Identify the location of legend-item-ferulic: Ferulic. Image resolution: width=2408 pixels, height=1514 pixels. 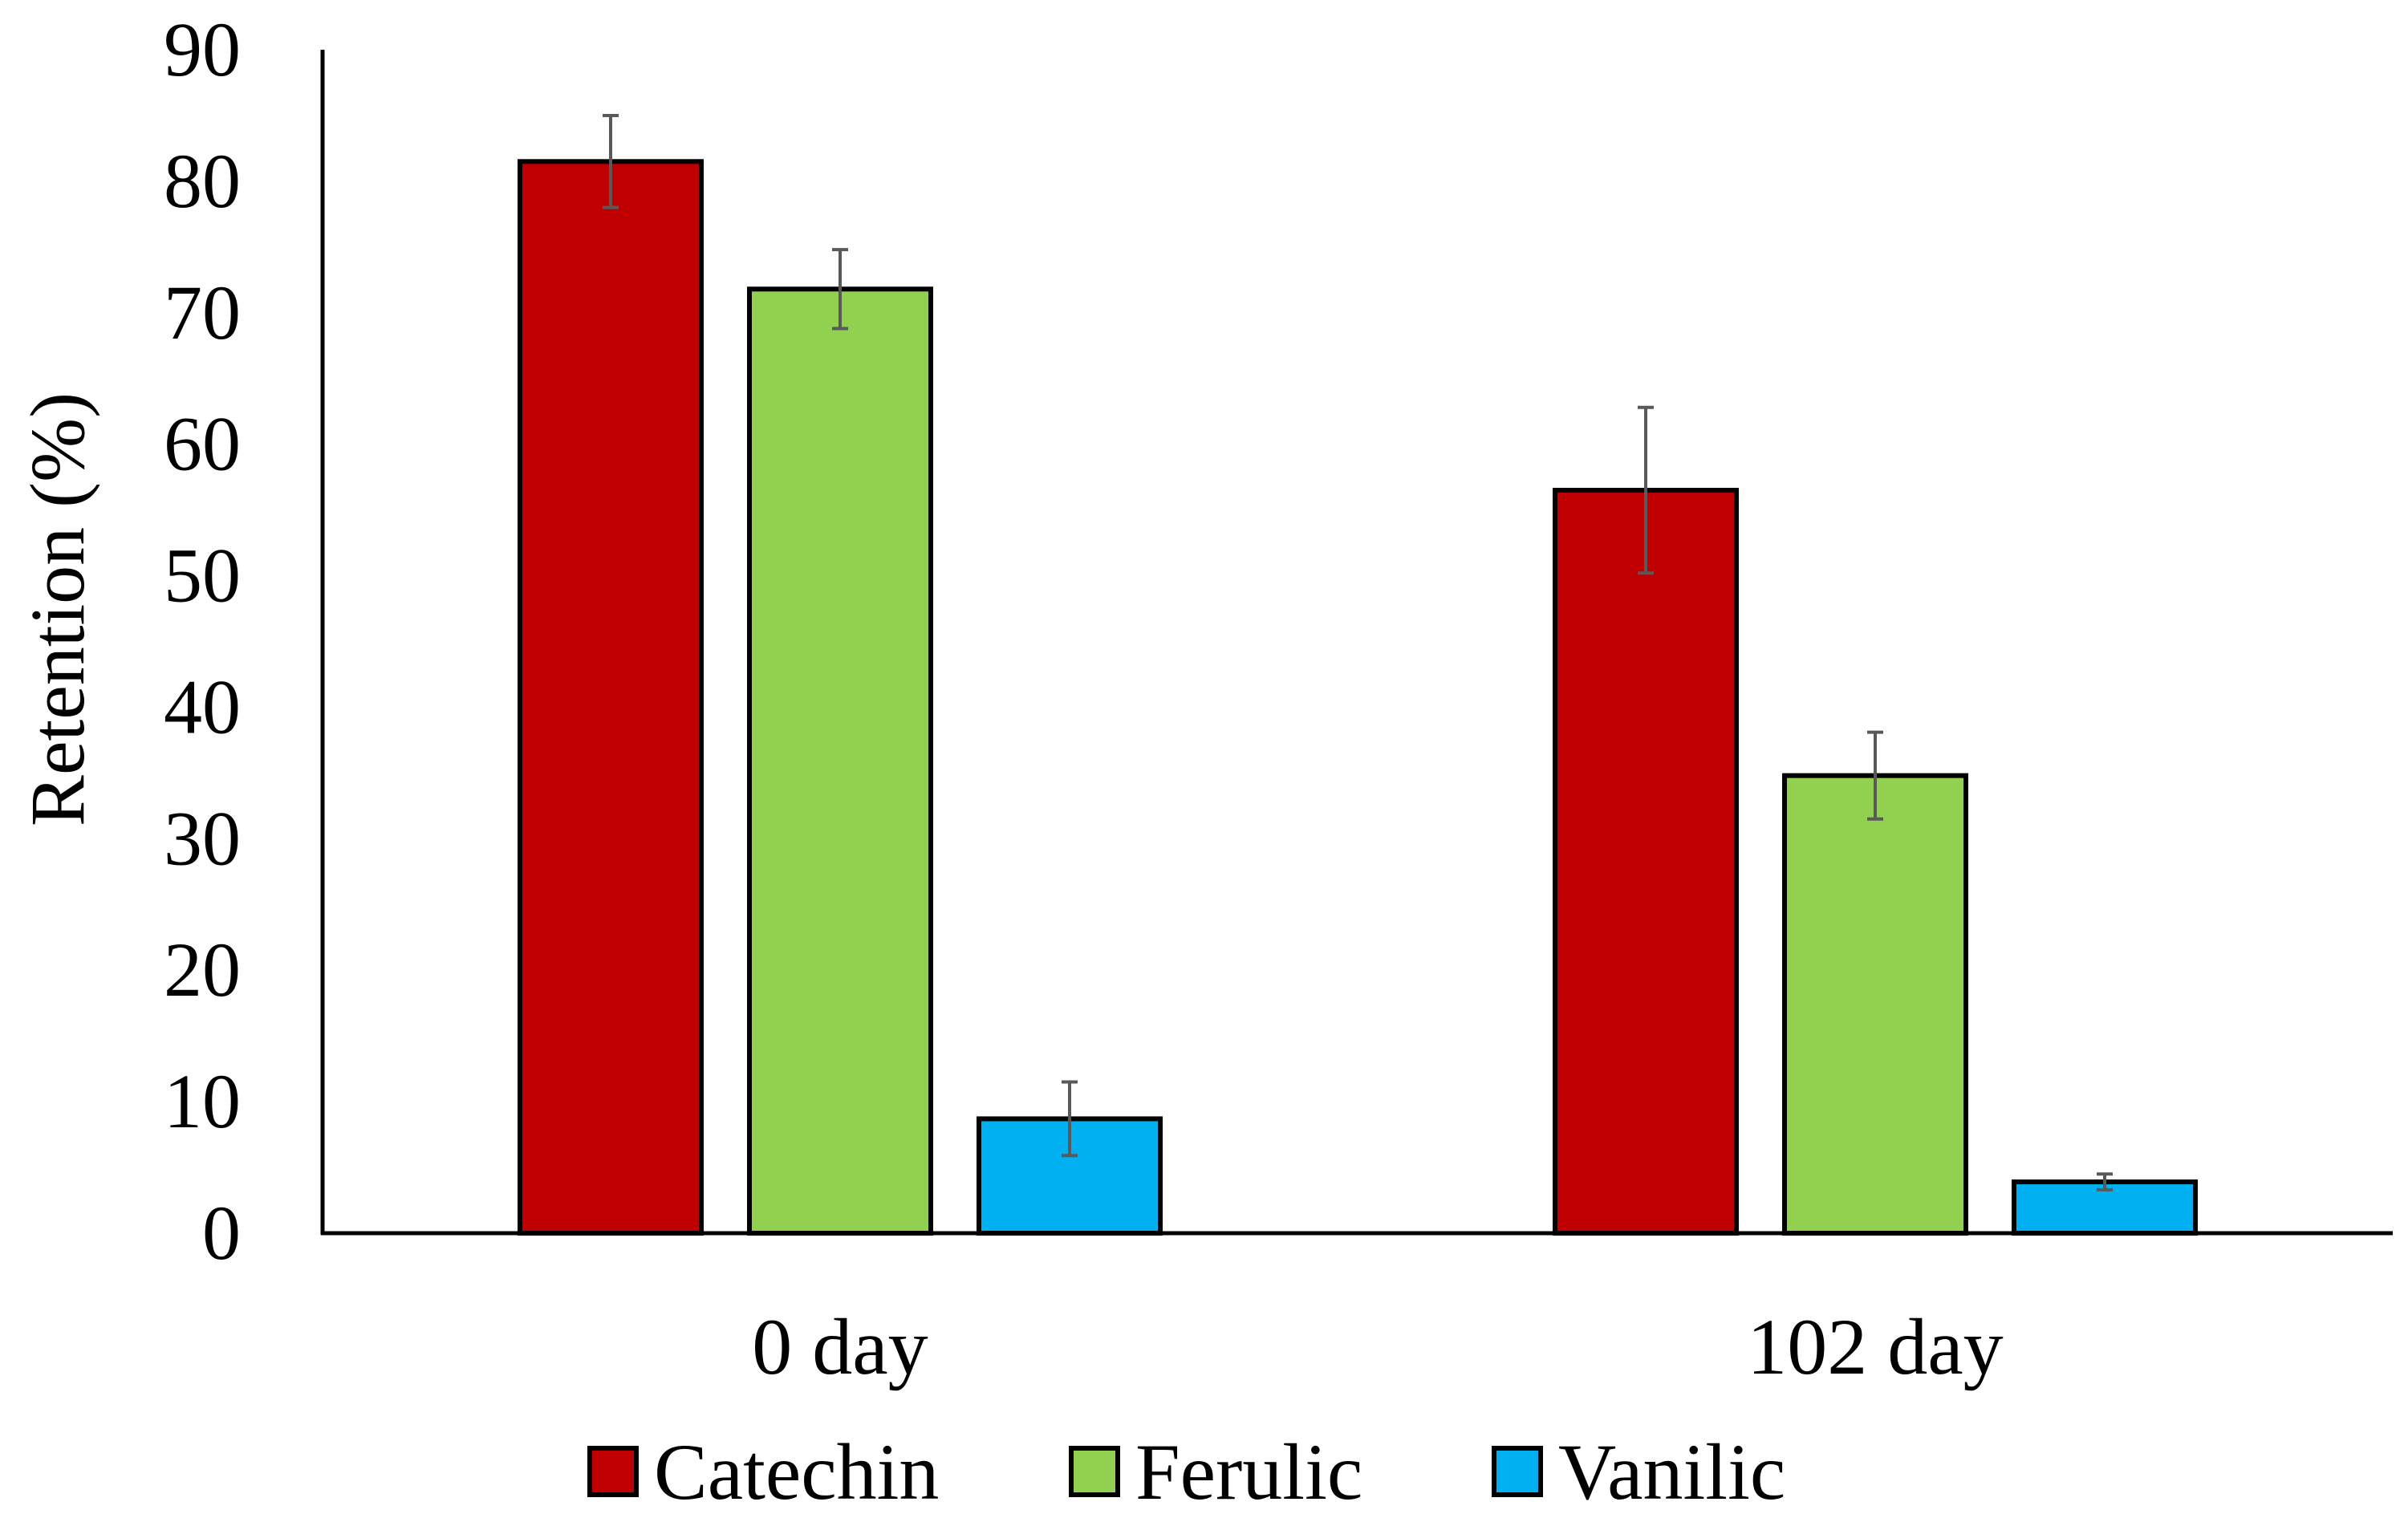
(1215, 1470).